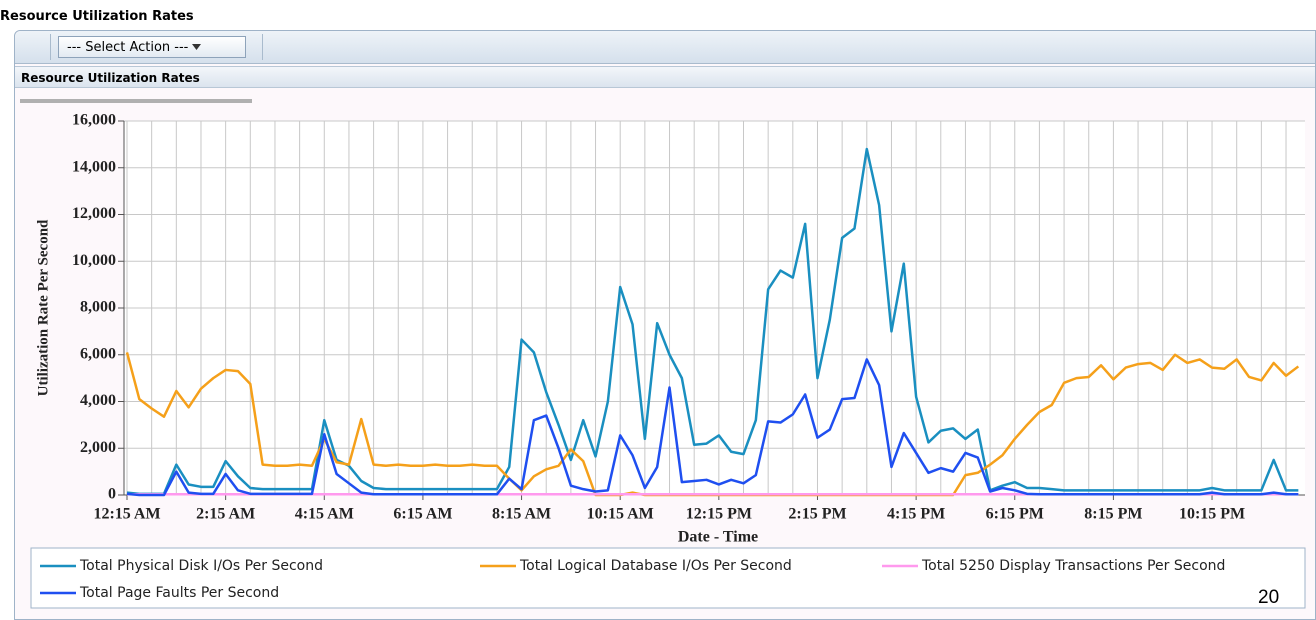  Describe the element at coordinates (98, 353) in the screenshot. I see `y-tick-label: 6,000` at that location.